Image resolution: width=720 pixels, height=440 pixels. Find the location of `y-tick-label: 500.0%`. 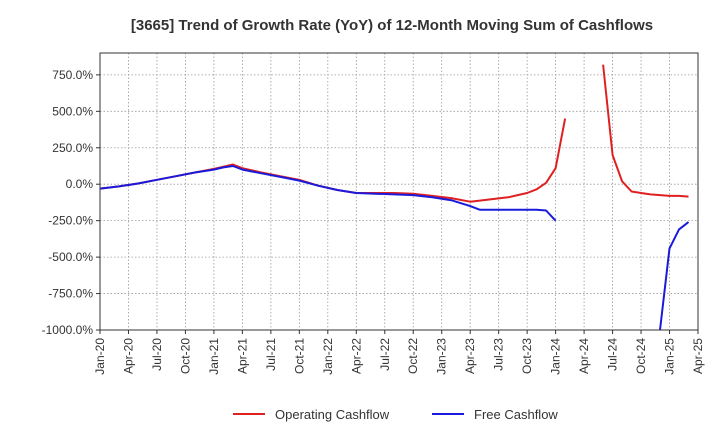

y-tick-label: 500.0% is located at coordinates (72, 111).